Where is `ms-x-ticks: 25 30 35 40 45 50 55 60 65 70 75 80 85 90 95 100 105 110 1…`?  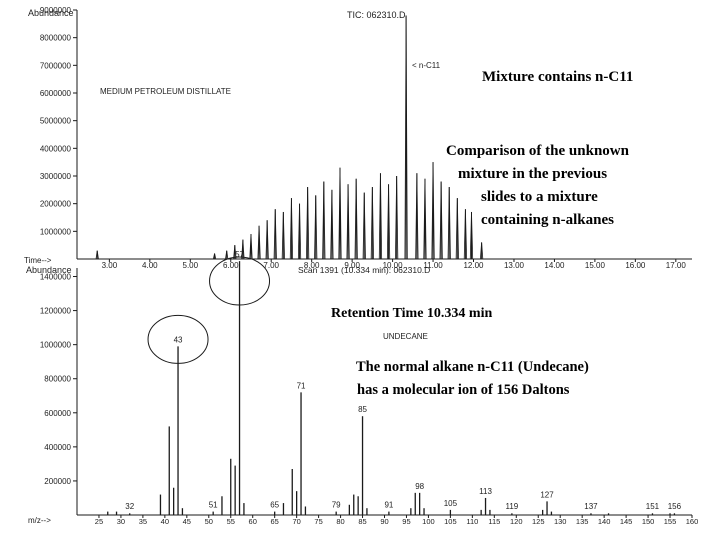 ms-x-ticks: 25 30 35 40 45 50 55 60 65 70 75 80 85 90 95 100 105 110 1… is located at coordinates (396, 520).